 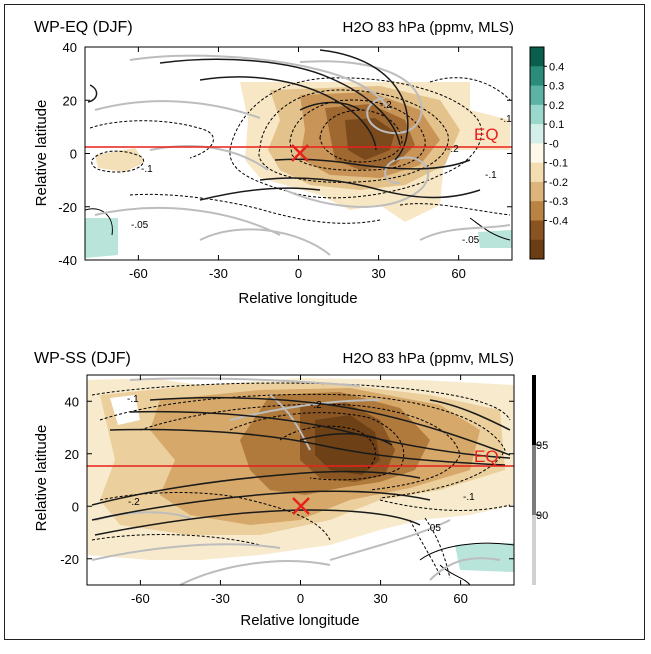 What do you see at coordinates (125, 410) in the screenshot?
I see `panel2-anomaly-white-patch` at bounding box center [125, 410].